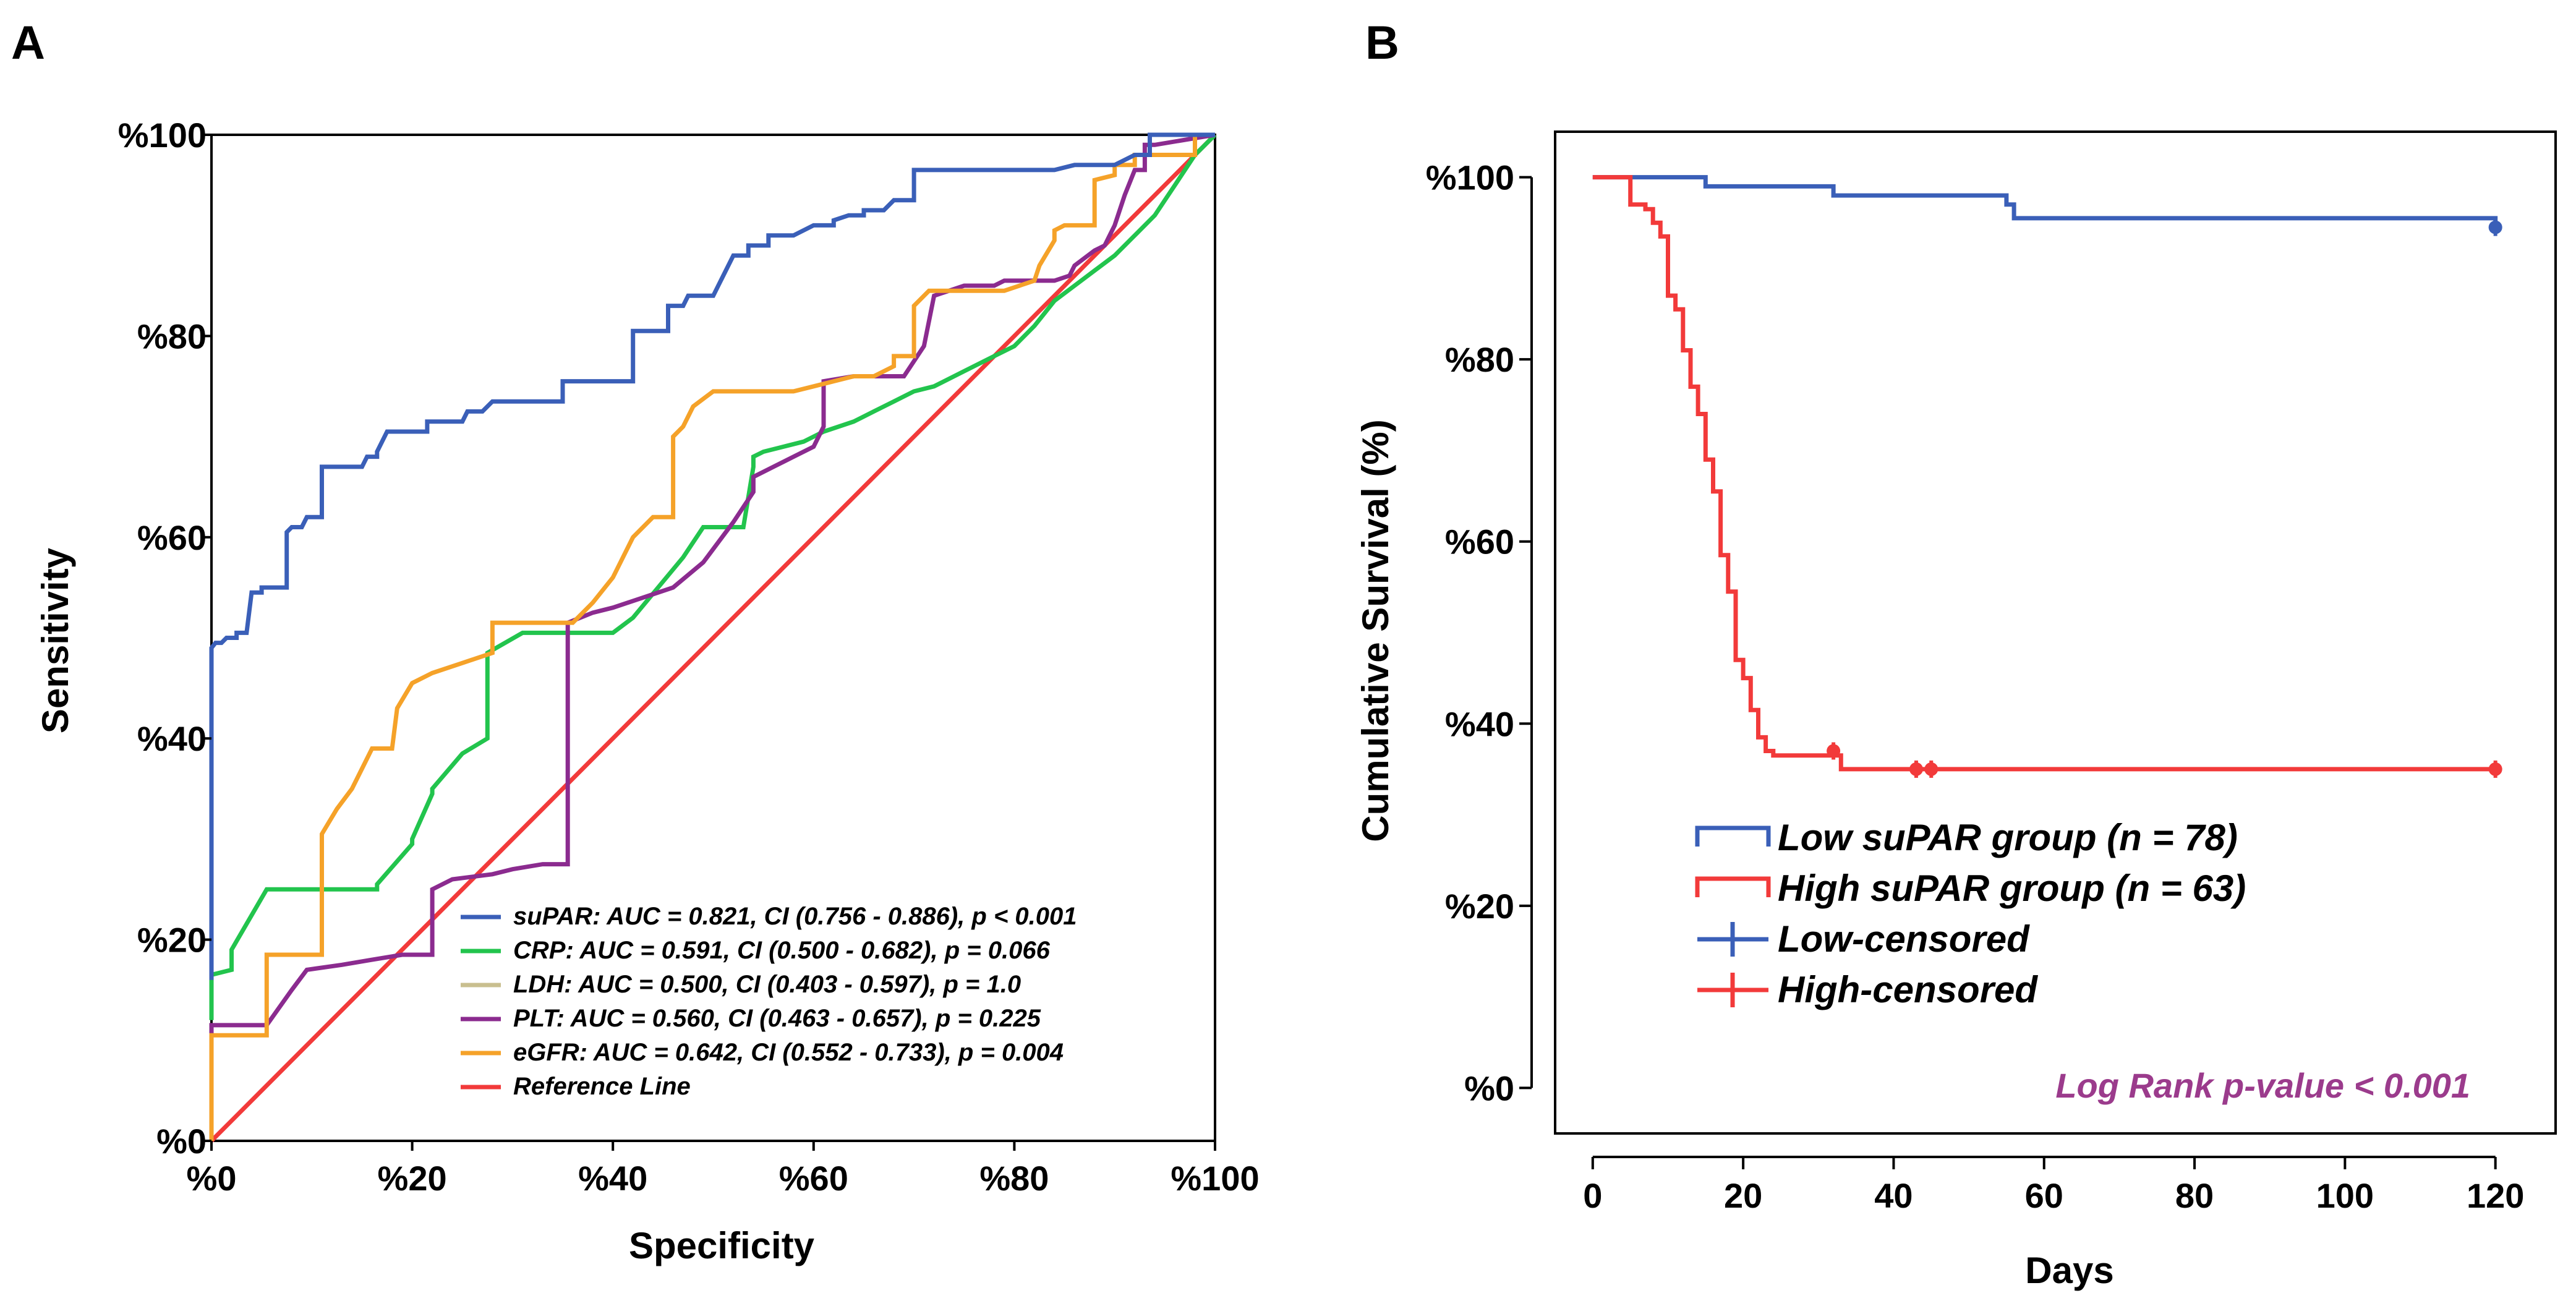 This screenshot has height=1314, width=2576. Describe the element at coordinates (172, 940) in the screenshot. I see `roc-y-tick-label: %20` at that location.